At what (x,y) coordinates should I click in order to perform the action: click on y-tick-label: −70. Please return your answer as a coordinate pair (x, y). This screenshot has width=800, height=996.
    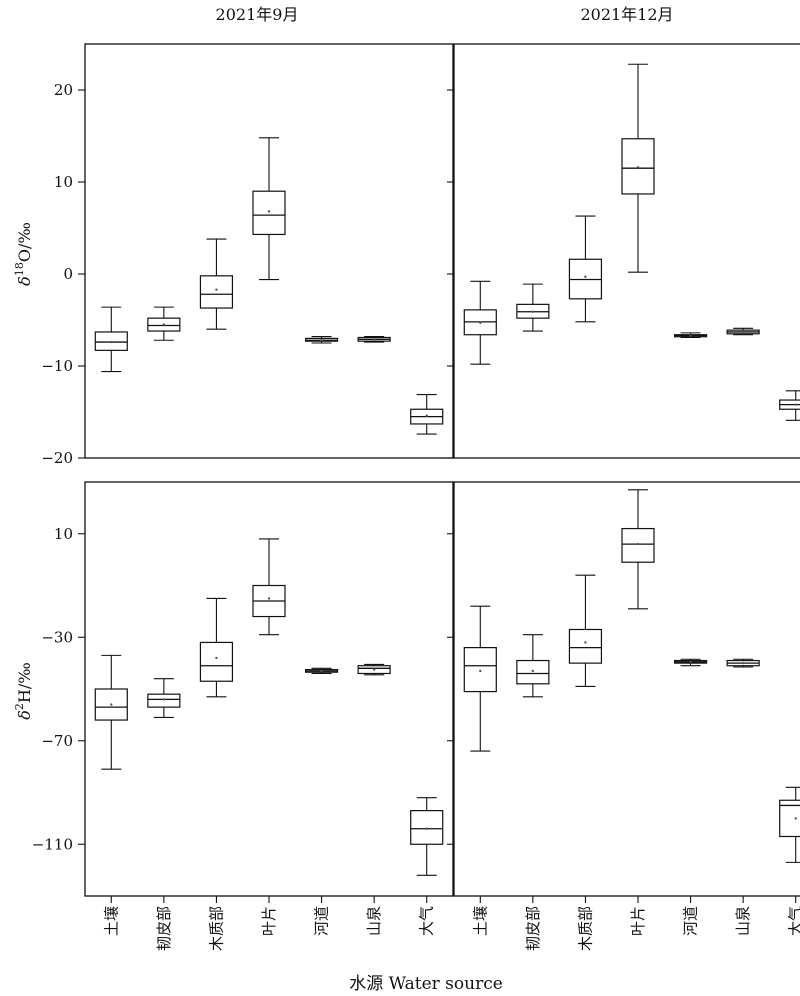
    Looking at the image, I should click on (57, 741).